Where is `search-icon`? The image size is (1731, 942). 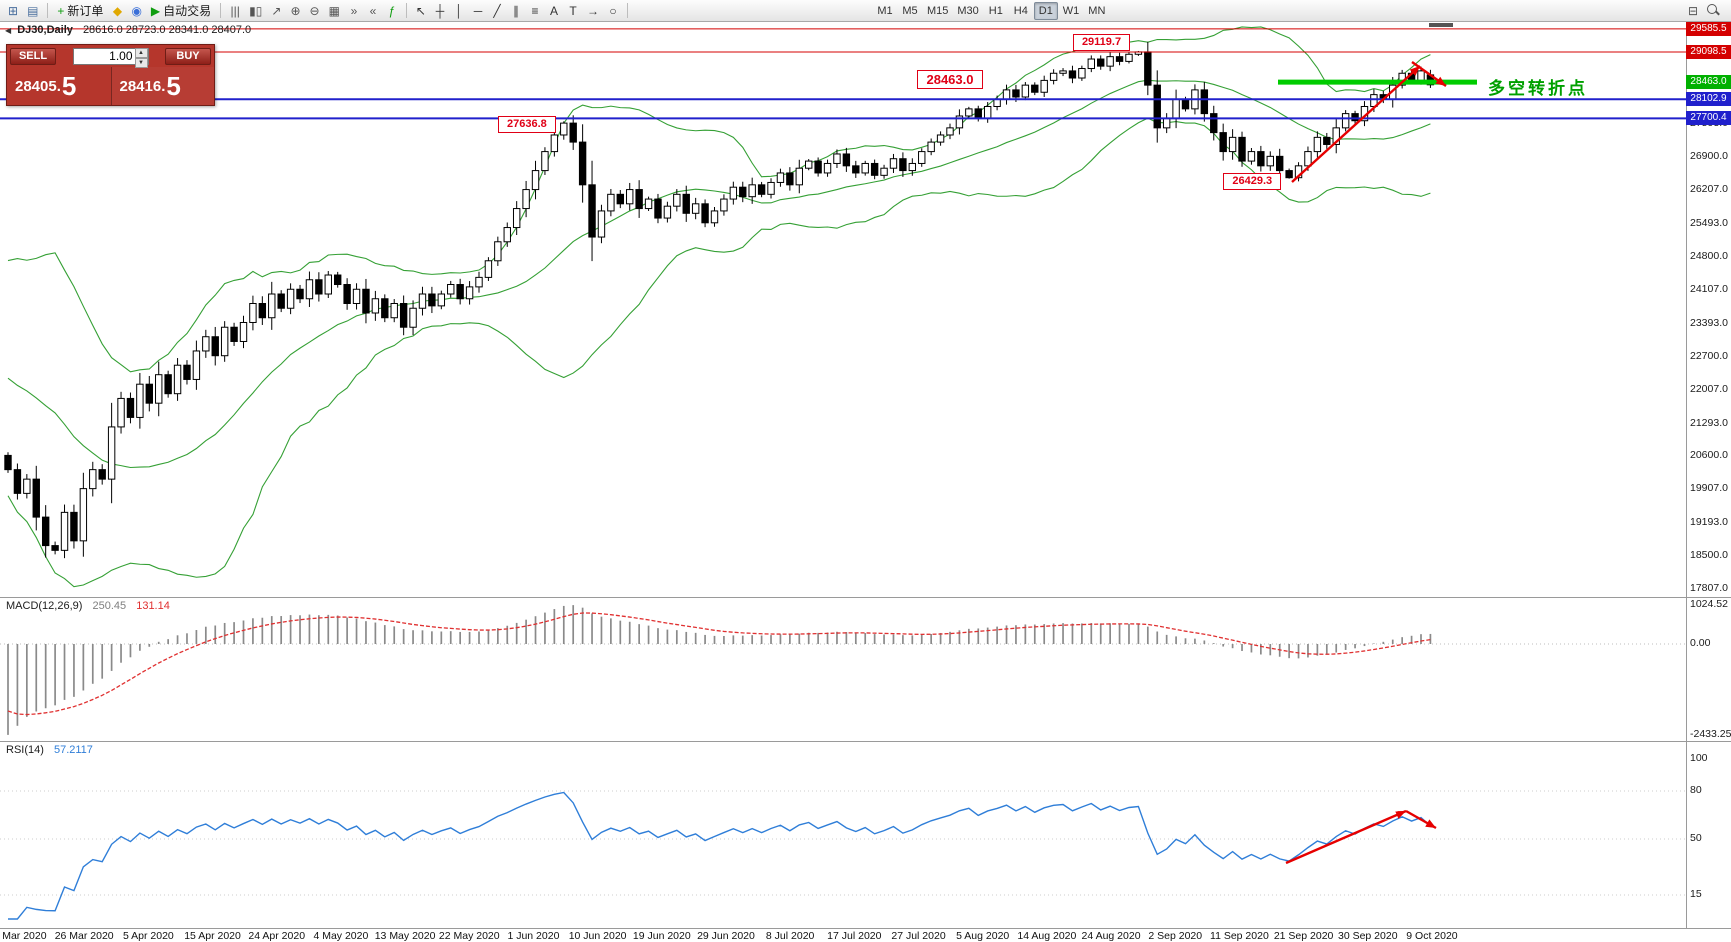
search-icon is located at coordinates (1714, 9).